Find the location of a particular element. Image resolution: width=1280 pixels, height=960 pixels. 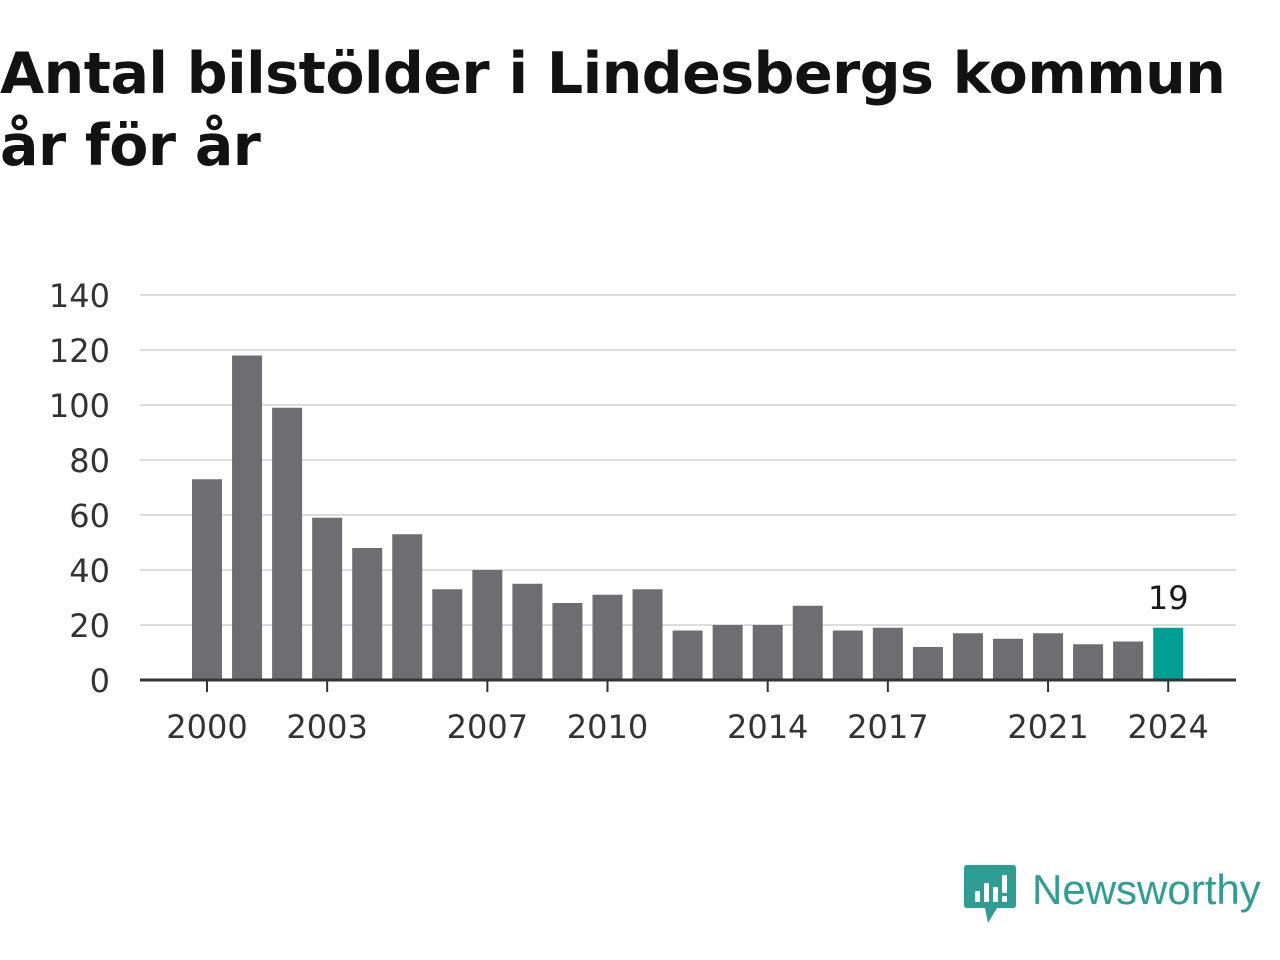

data-label-2024: 19 is located at coordinates (1168, 598).